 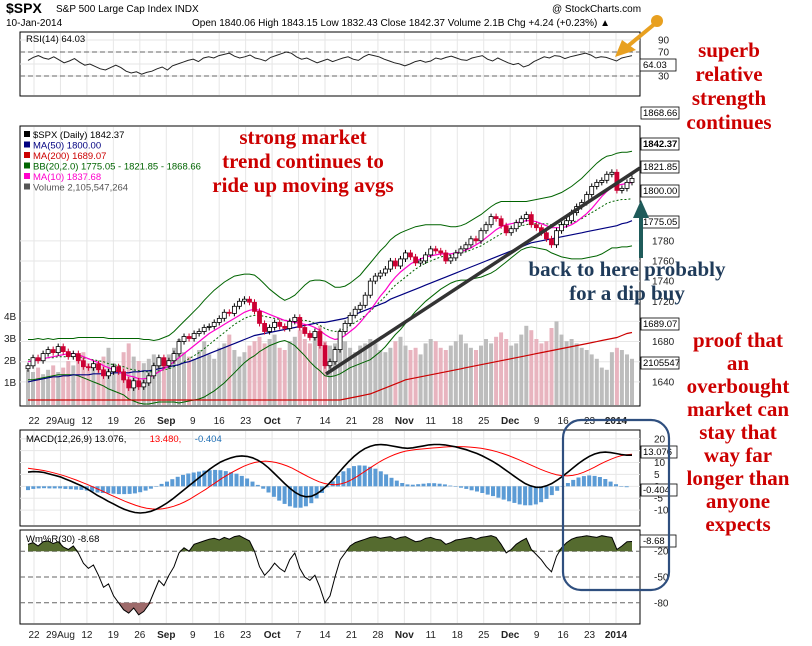 I want to click on y-tick-label: 1680, so click(x=663, y=342).